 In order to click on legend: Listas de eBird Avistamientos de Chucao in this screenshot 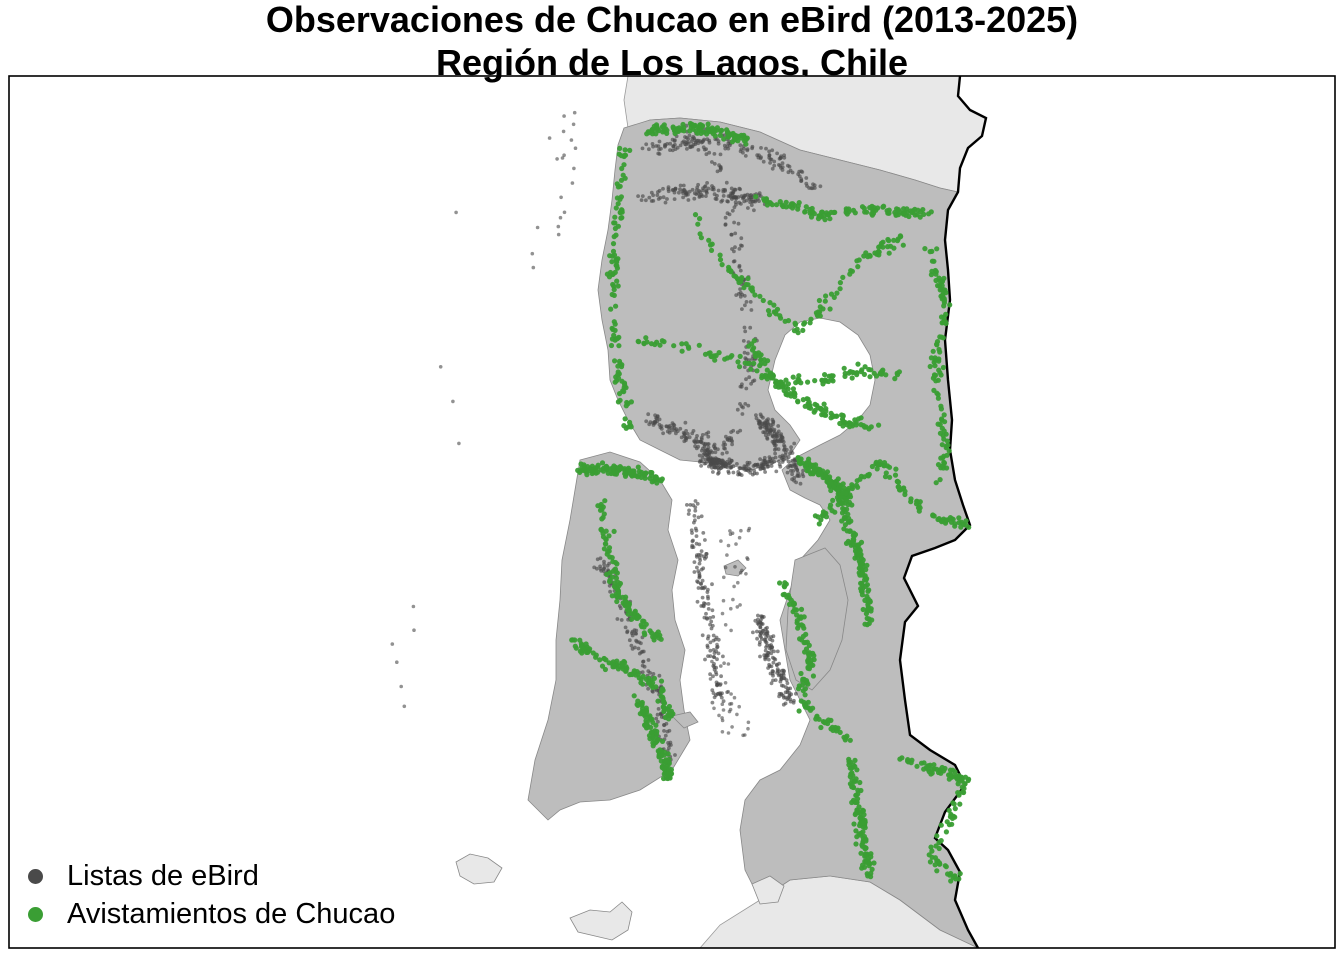, I will do `click(211, 895)`.